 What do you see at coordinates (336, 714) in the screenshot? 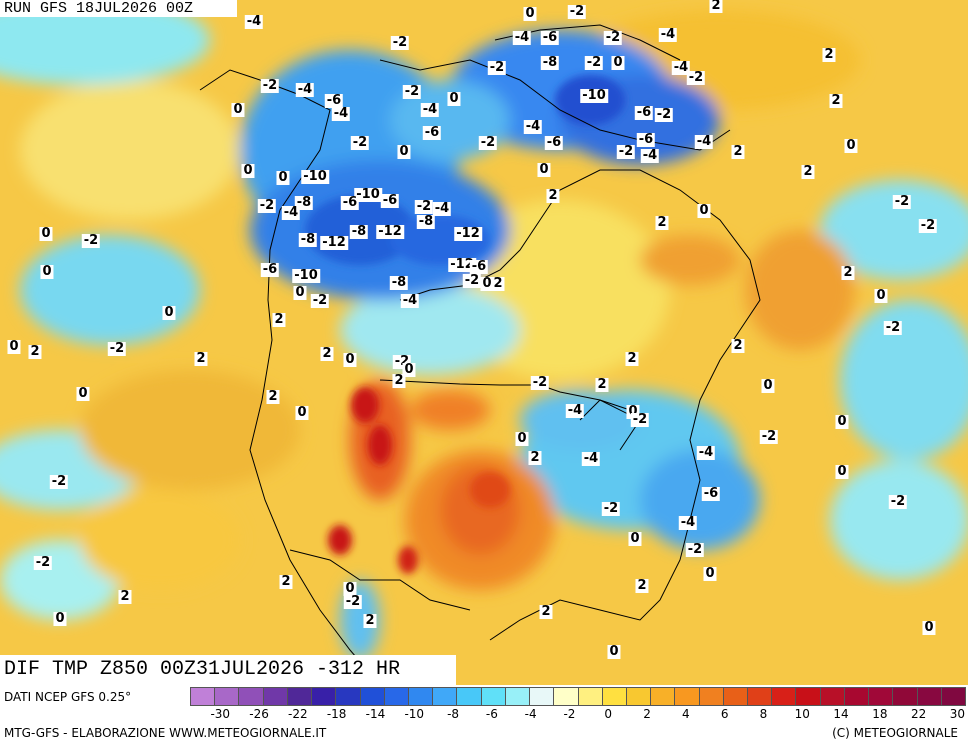
I see `legend-tick-label: -18` at bounding box center [336, 714].